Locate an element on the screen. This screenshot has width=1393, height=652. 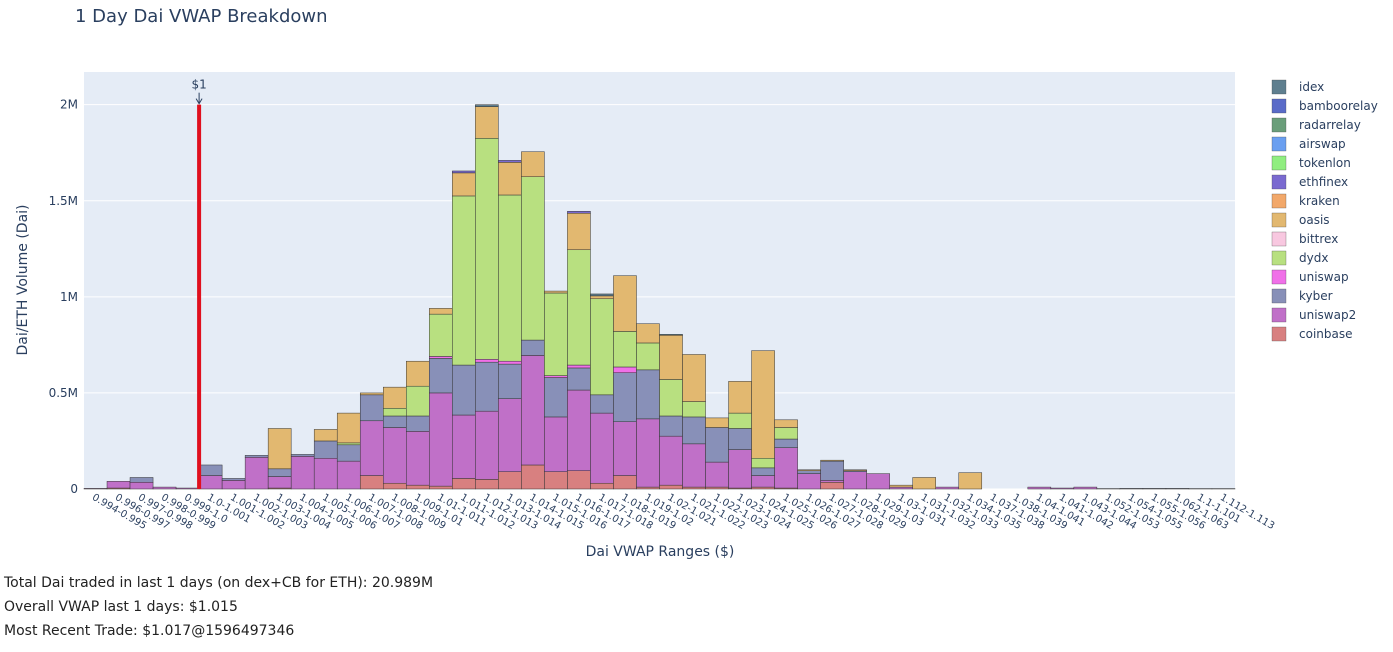
legend-label: coinbase is located at coordinates (1325, 334).